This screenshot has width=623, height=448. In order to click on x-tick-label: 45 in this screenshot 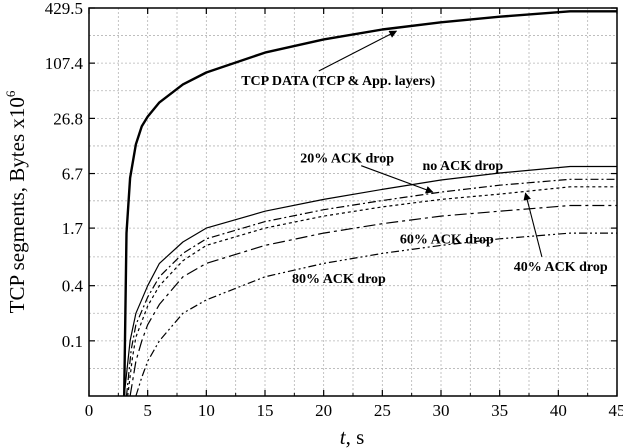, I will do `click(616, 410)`.